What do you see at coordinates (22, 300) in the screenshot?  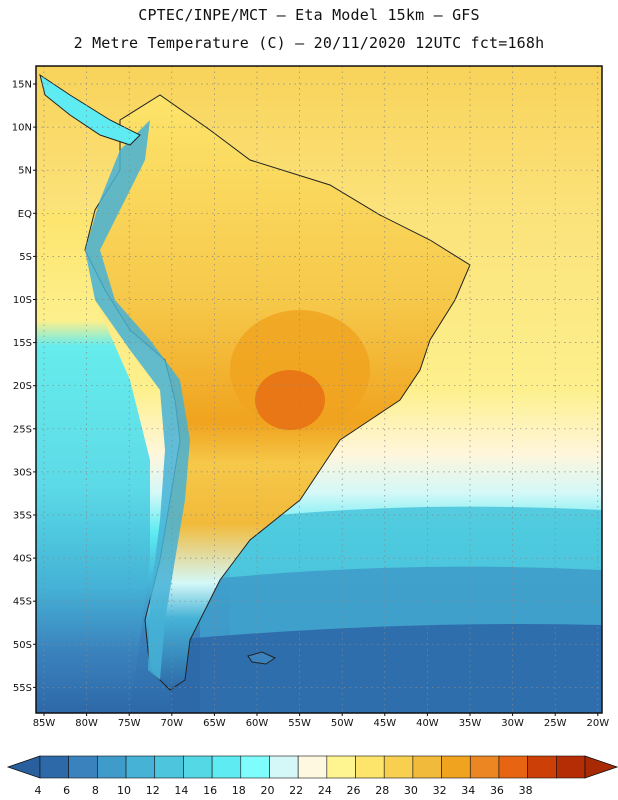 I see `lat-label: 10S` at bounding box center [22, 300].